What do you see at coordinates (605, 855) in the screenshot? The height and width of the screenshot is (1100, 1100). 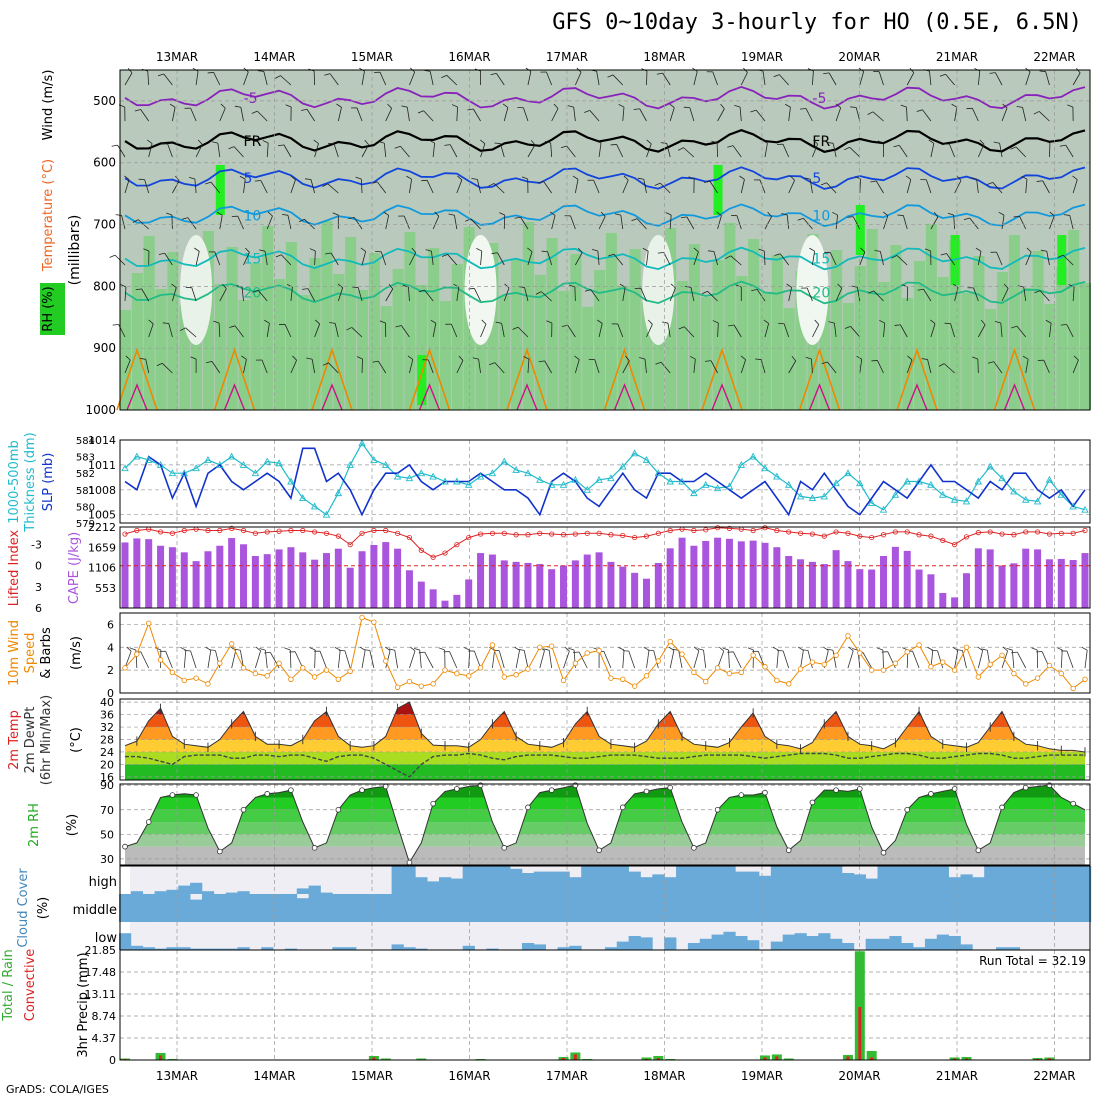 I see `rh-band` at bounding box center [605, 855].